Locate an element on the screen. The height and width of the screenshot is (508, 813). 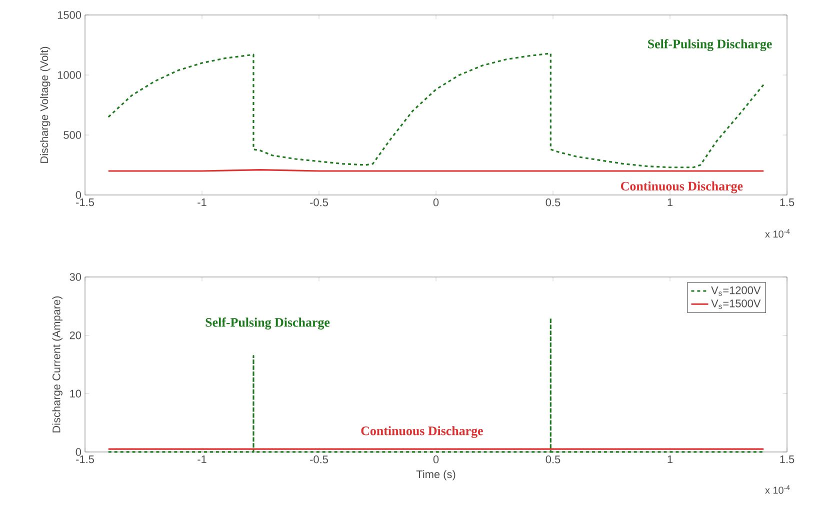
y-axis-title: Discharge Voltage (Volt) is located at coordinates (45, 104).